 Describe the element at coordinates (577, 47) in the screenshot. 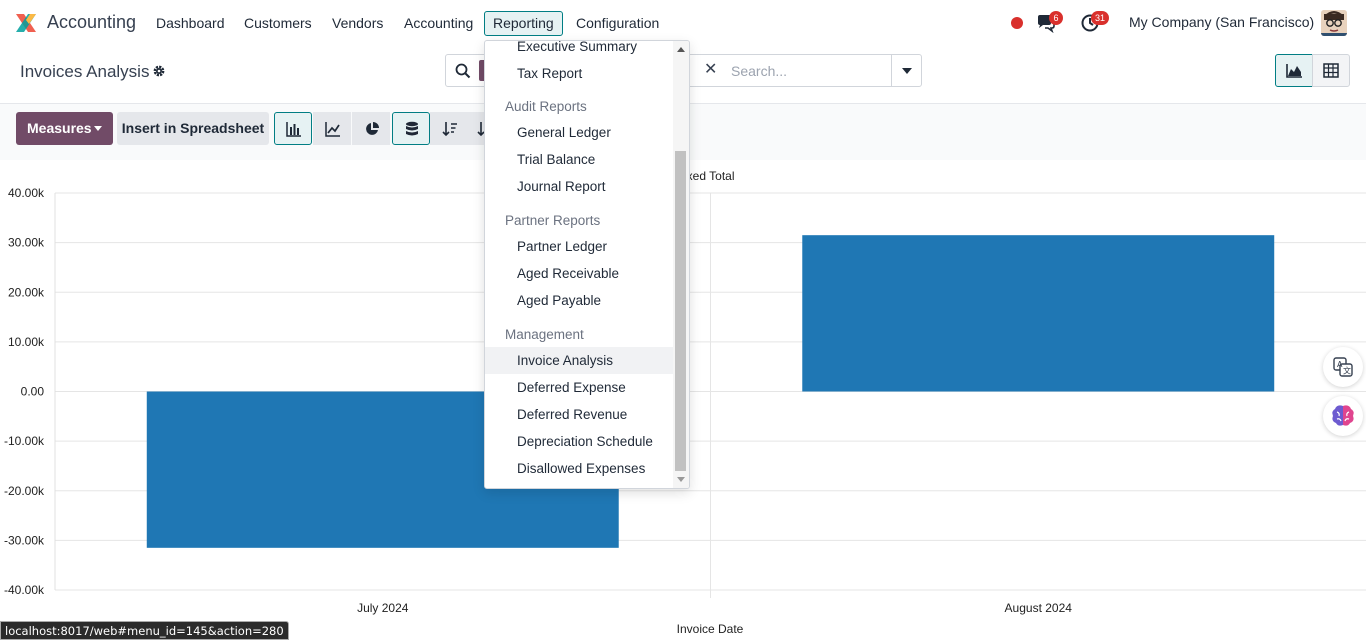

I see `menu-item-executive-summary: Executive Summary` at that location.